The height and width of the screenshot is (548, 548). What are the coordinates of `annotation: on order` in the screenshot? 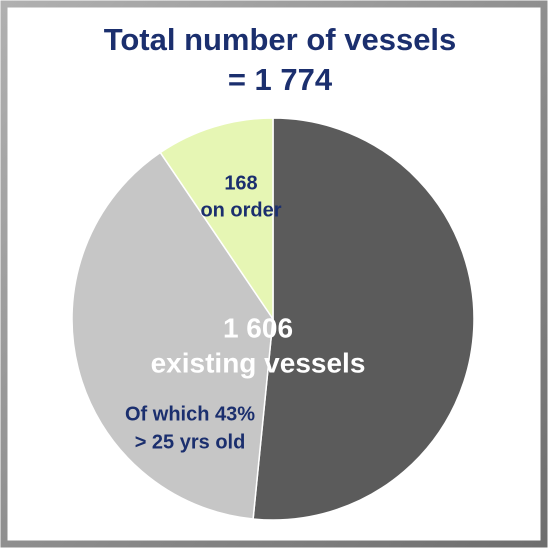 It's located at (240, 210).